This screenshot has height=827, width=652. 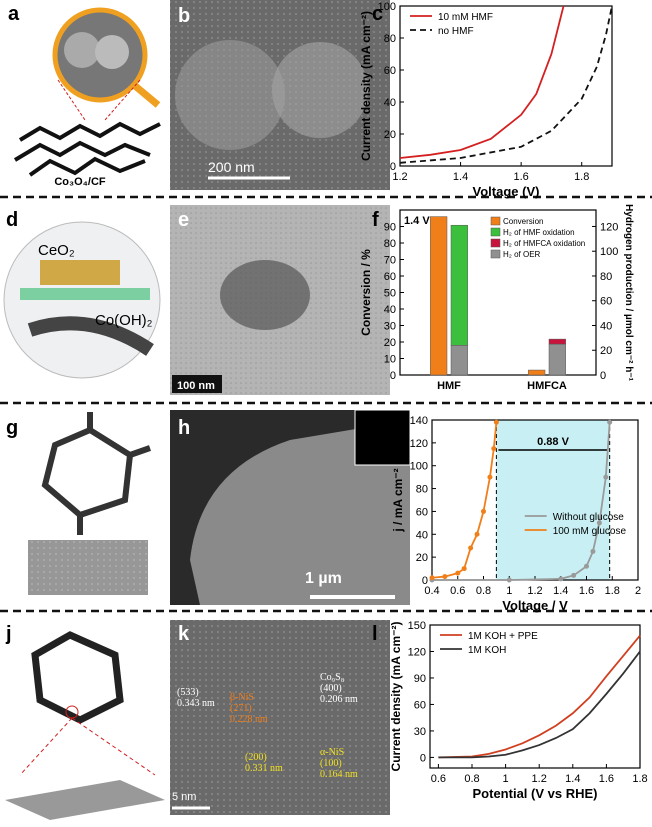 What do you see at coordinates (188, 692) in the screenshot?
I see `hrtem-label: (533)` at bounding box center [188, 692].